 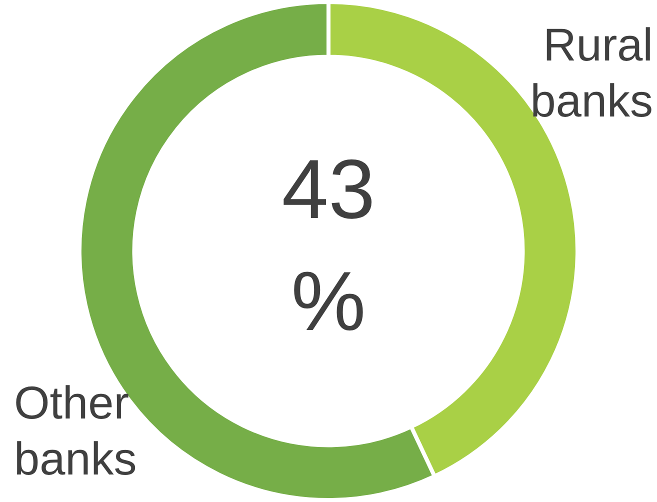 What do you see at coordinates (329, 245) in the screenshot?
I see `text: 43 %` at bounding box center [329, 245].